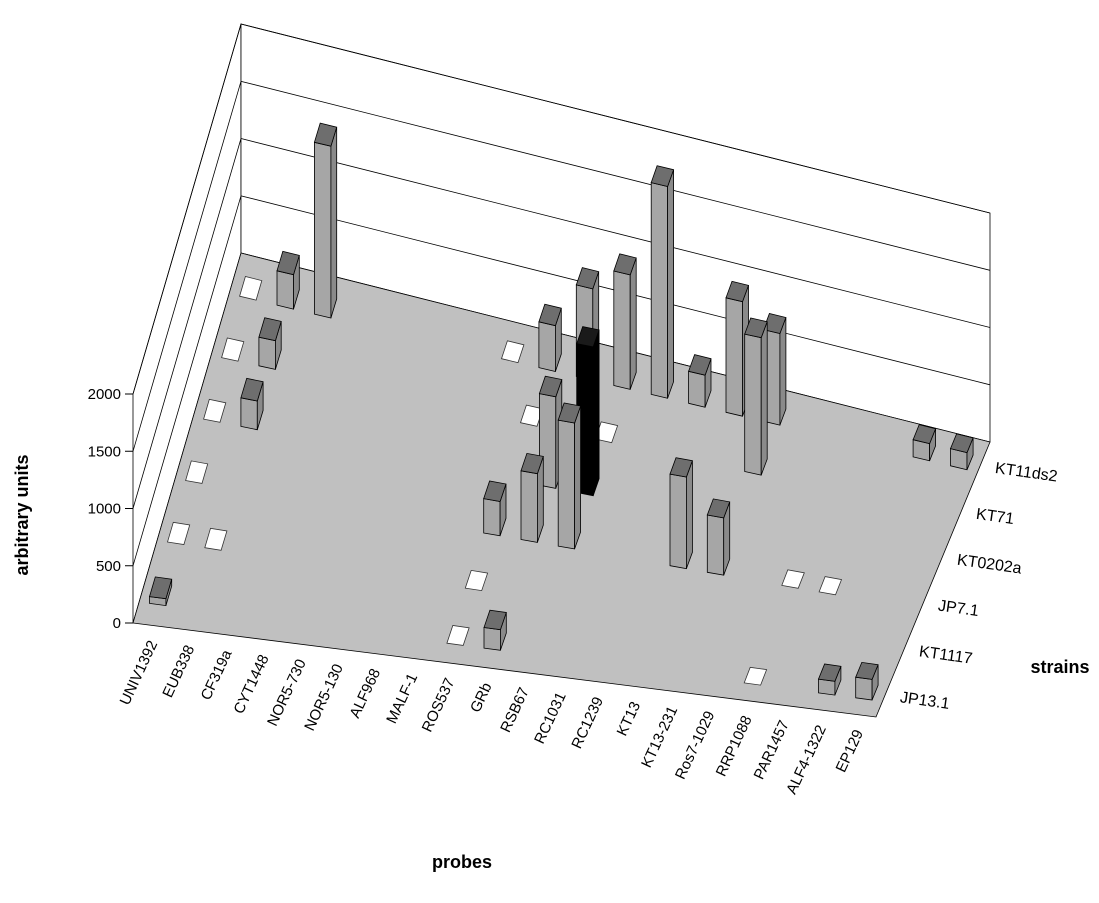  I want to click on probe-label: GRb, so click(481, 697).